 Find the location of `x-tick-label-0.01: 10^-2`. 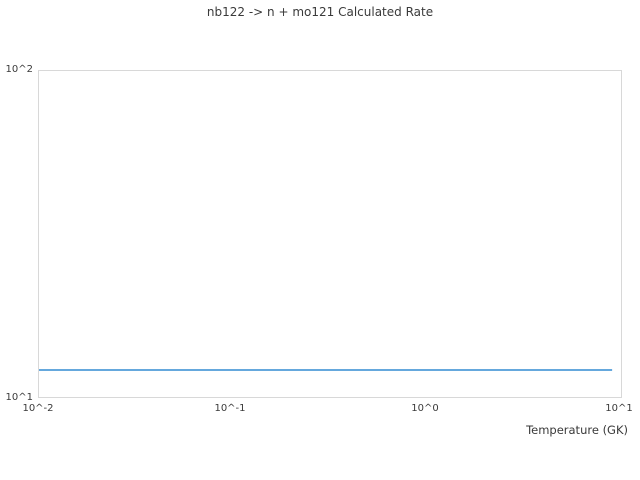

x-tick-label-0.01: 10^-2 is located at coordinates (38, 408).